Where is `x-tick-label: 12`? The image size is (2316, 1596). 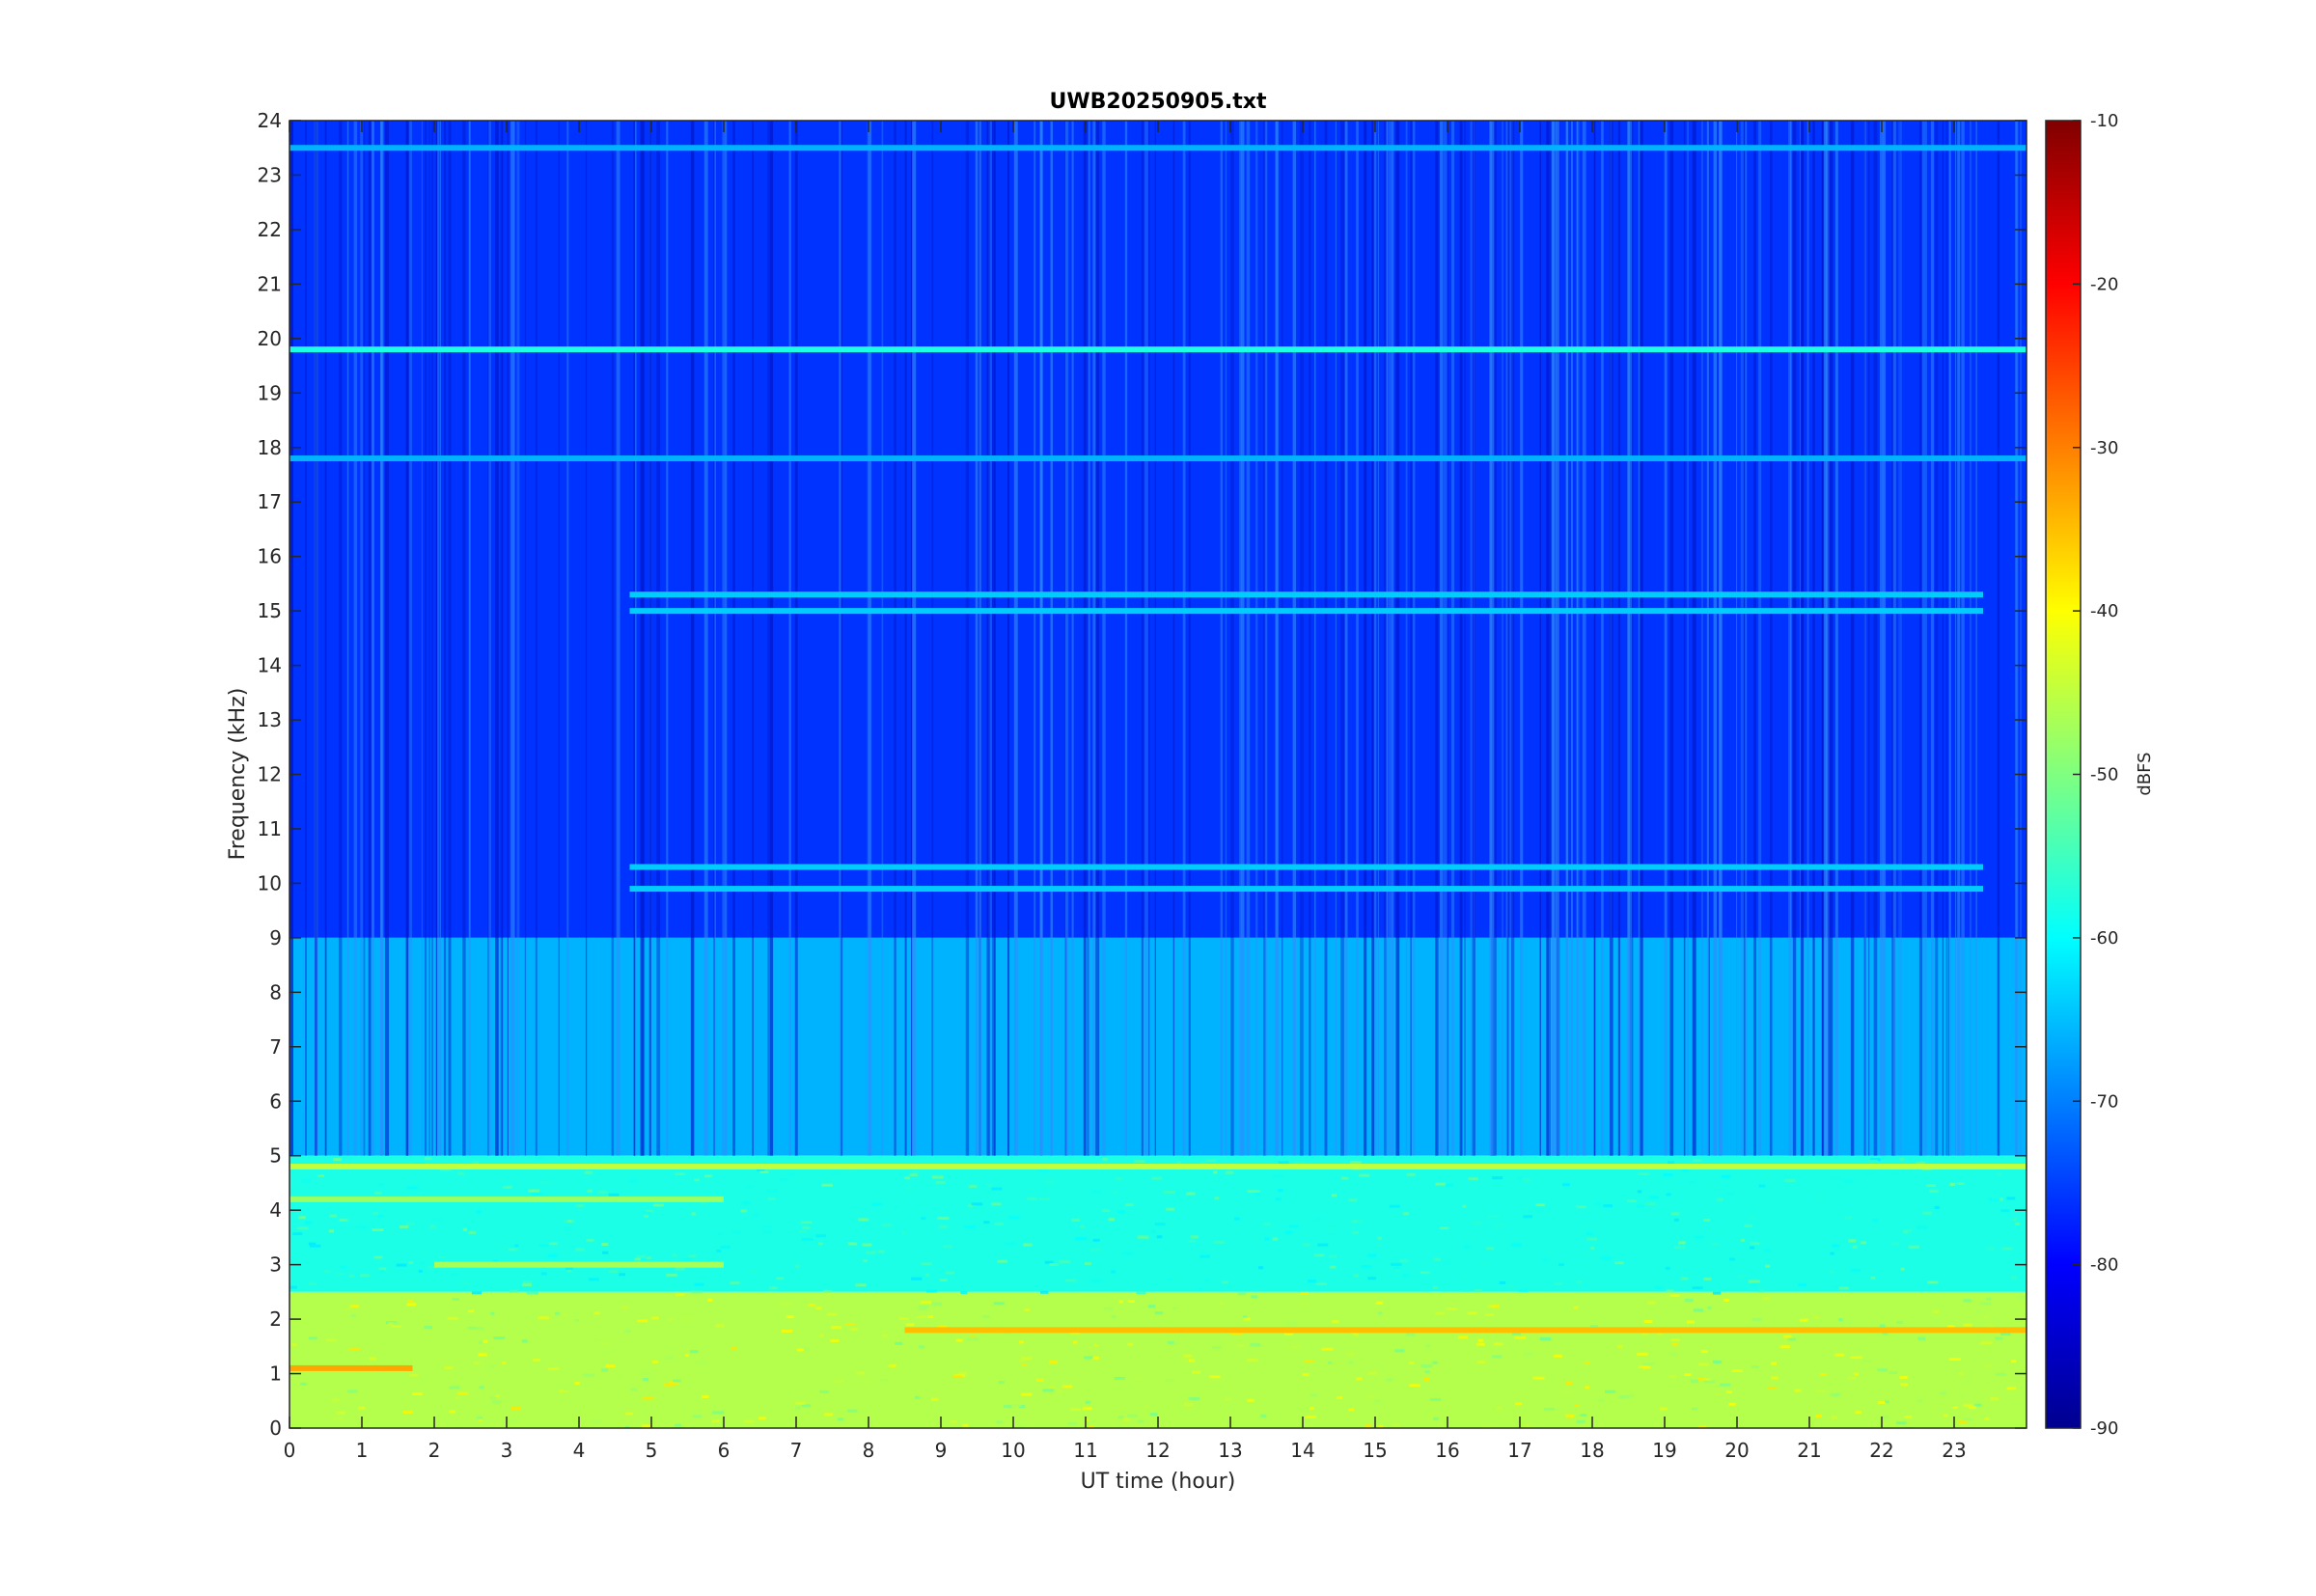
x-tick-label: 12 is located at coordinates (1157, 1451).